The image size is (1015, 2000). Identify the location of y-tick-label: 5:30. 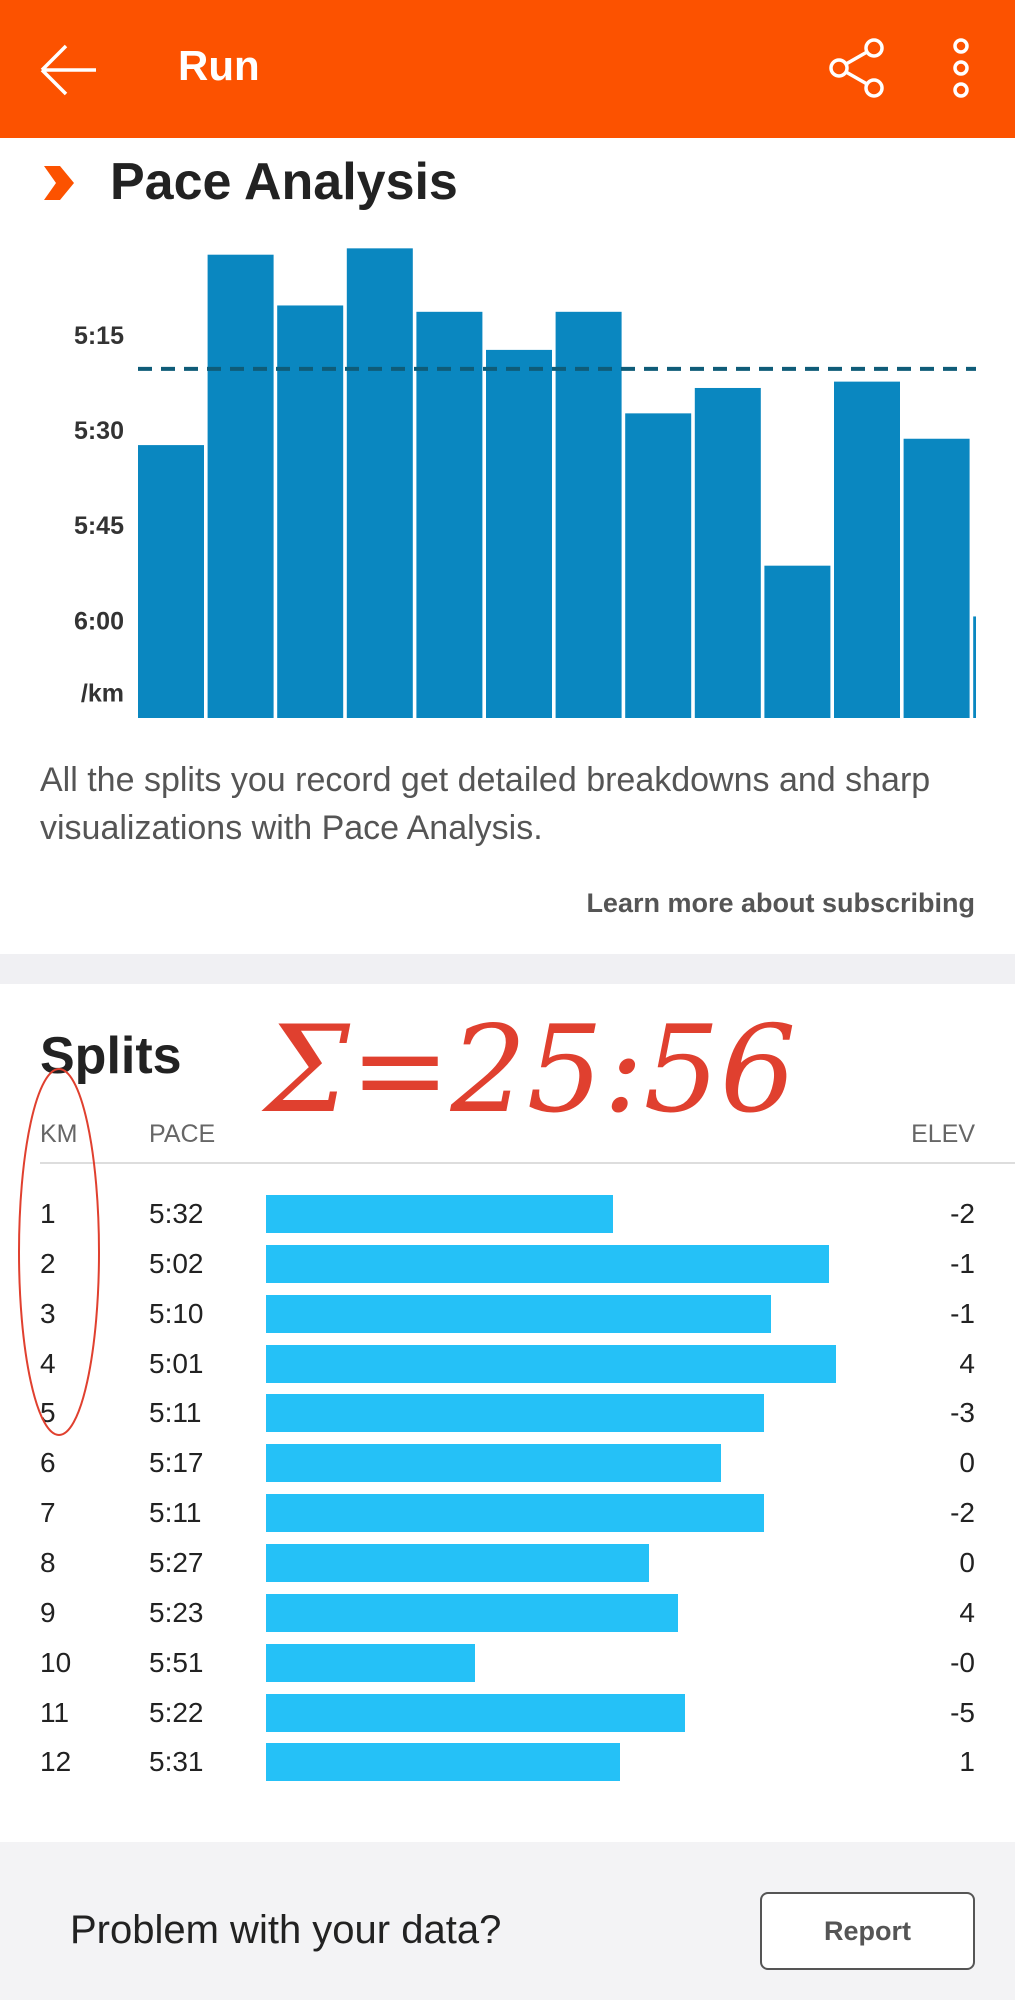
(99, 431).